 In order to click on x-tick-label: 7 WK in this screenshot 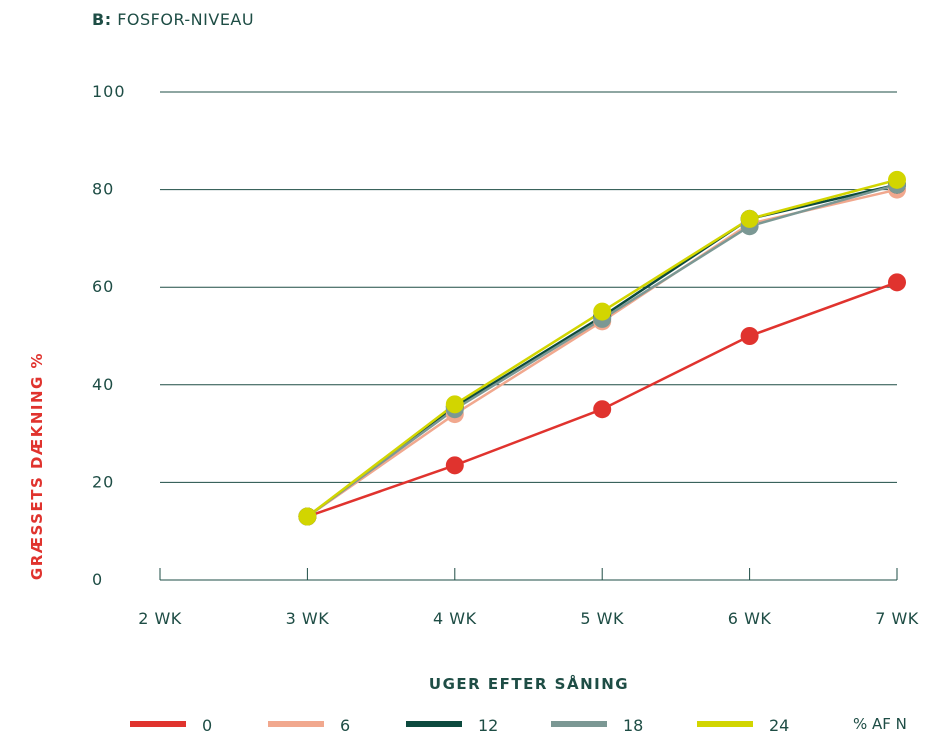, I will do `click(897, 618)`.